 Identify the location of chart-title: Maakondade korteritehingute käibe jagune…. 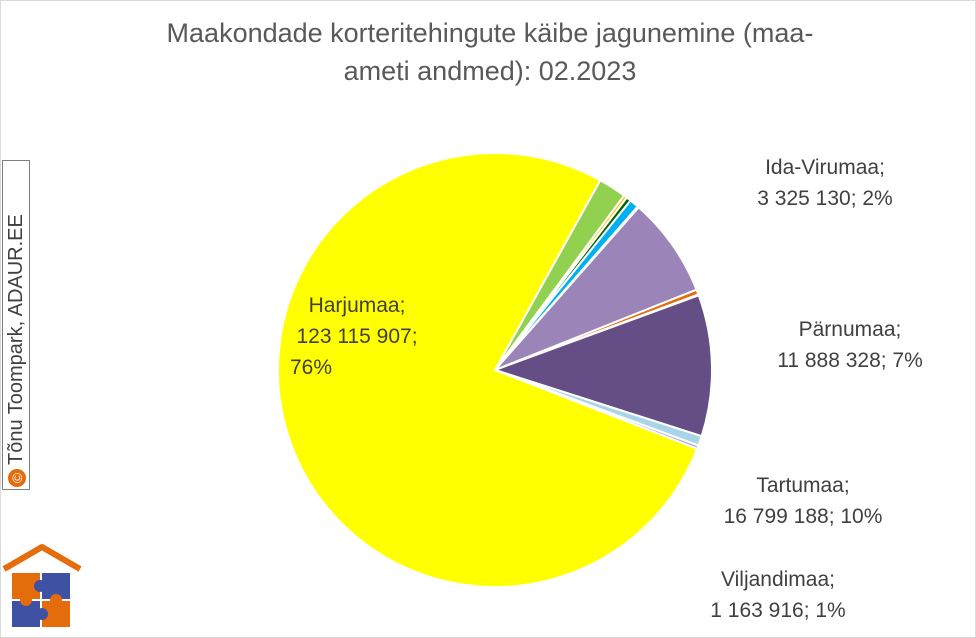
(490, 52).